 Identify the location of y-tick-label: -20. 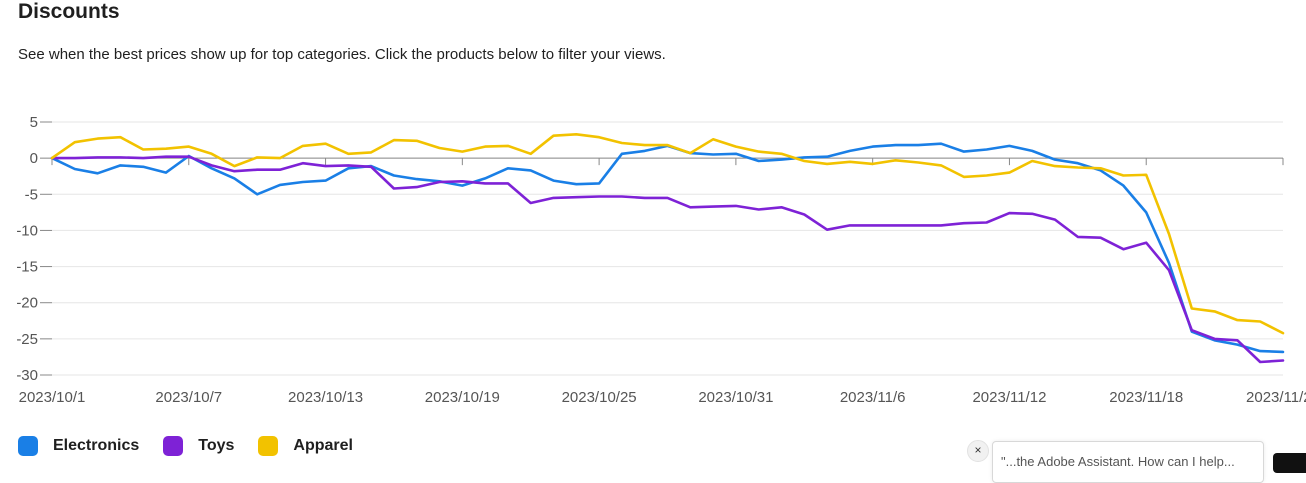
(27, 303).